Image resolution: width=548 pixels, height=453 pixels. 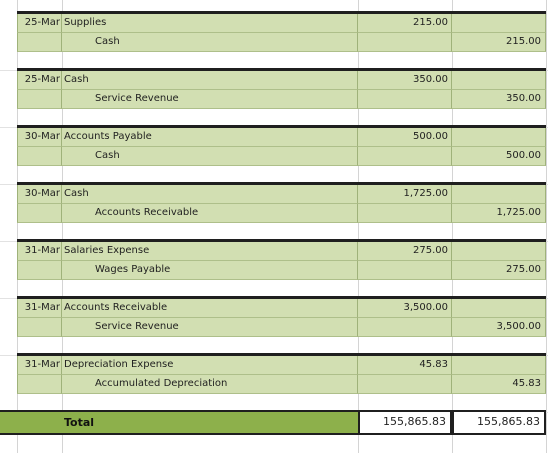 What do you see at coordinates (210, 251) in the screenshot?
I see `debit-account: Salaries Expense` at bounding box center [210, 251].